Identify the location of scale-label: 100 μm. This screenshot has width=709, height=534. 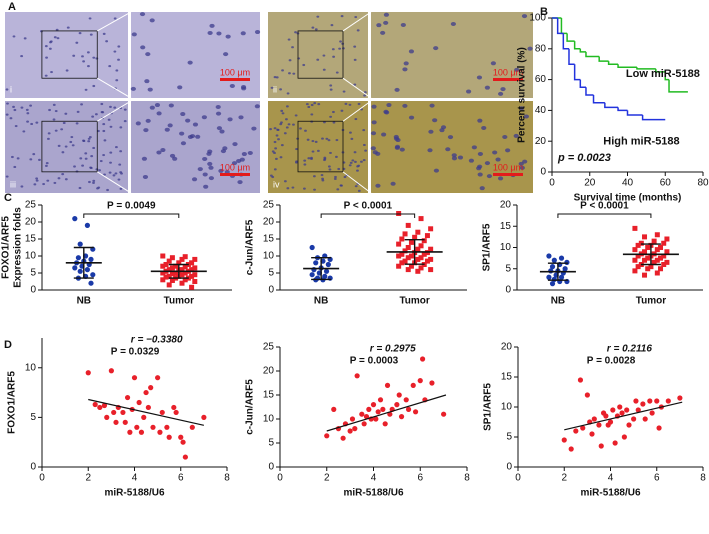
(508, 72).